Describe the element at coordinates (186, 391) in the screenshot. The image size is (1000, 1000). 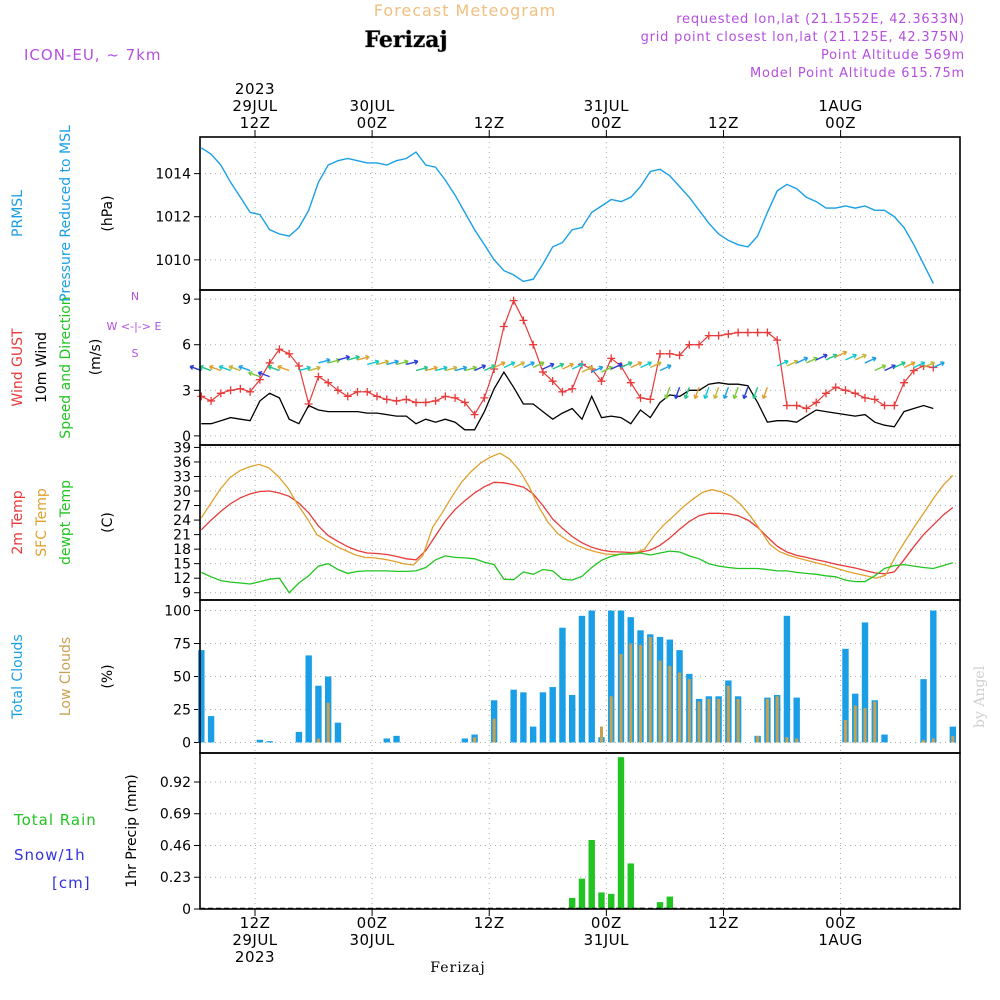
I see `y-tick-label: 3` at that location.